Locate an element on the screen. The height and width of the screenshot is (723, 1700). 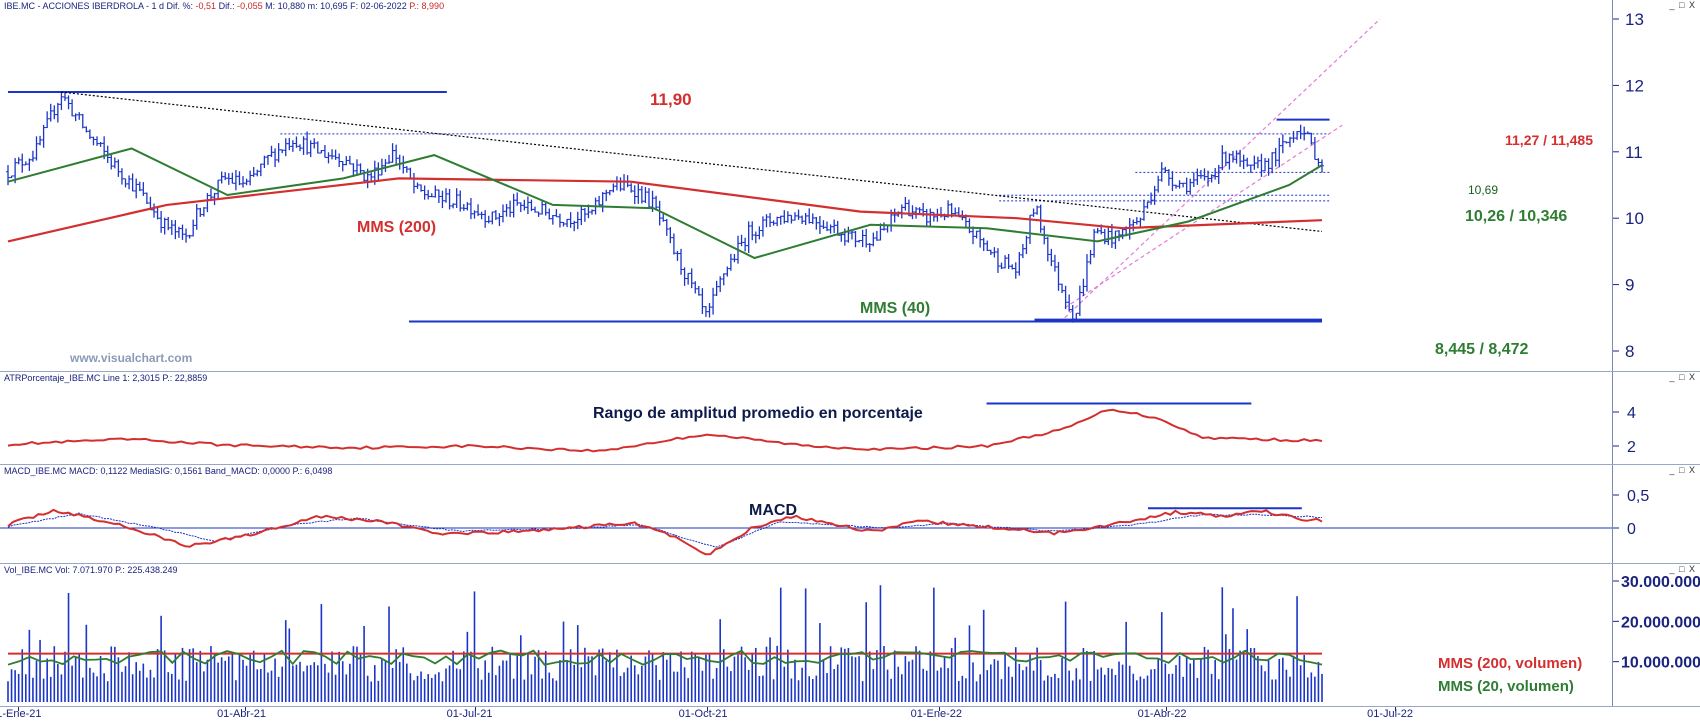
x-axis-label: 01-Abr-22 is located at coordinates (1162, 714).